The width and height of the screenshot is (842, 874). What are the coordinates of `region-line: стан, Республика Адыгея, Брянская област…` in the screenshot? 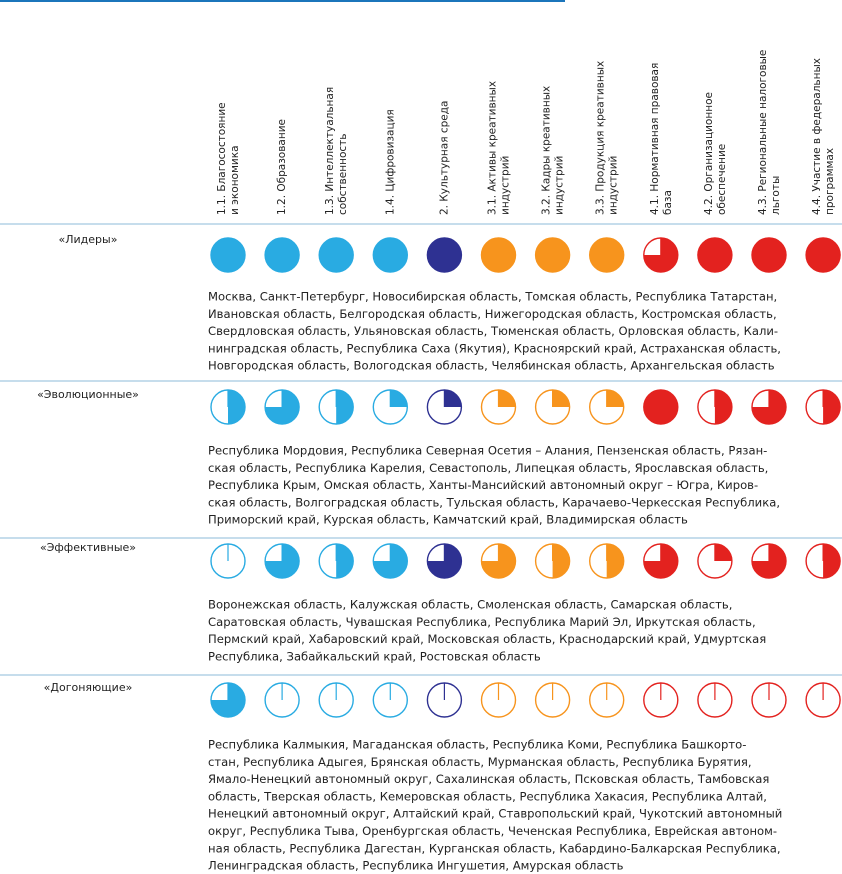 It's located at (480, 762).